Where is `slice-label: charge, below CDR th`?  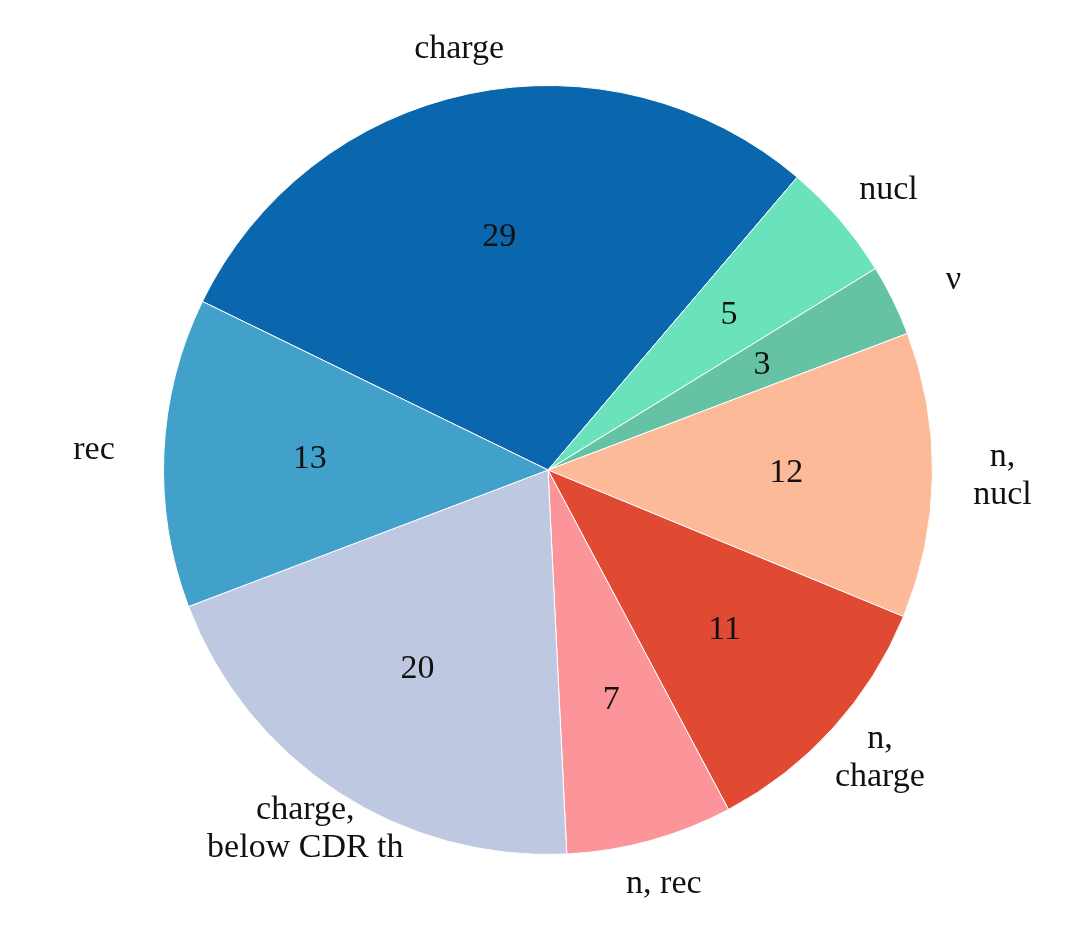
slice-label: charge, below CDR th is located at coordinates (305, 827).